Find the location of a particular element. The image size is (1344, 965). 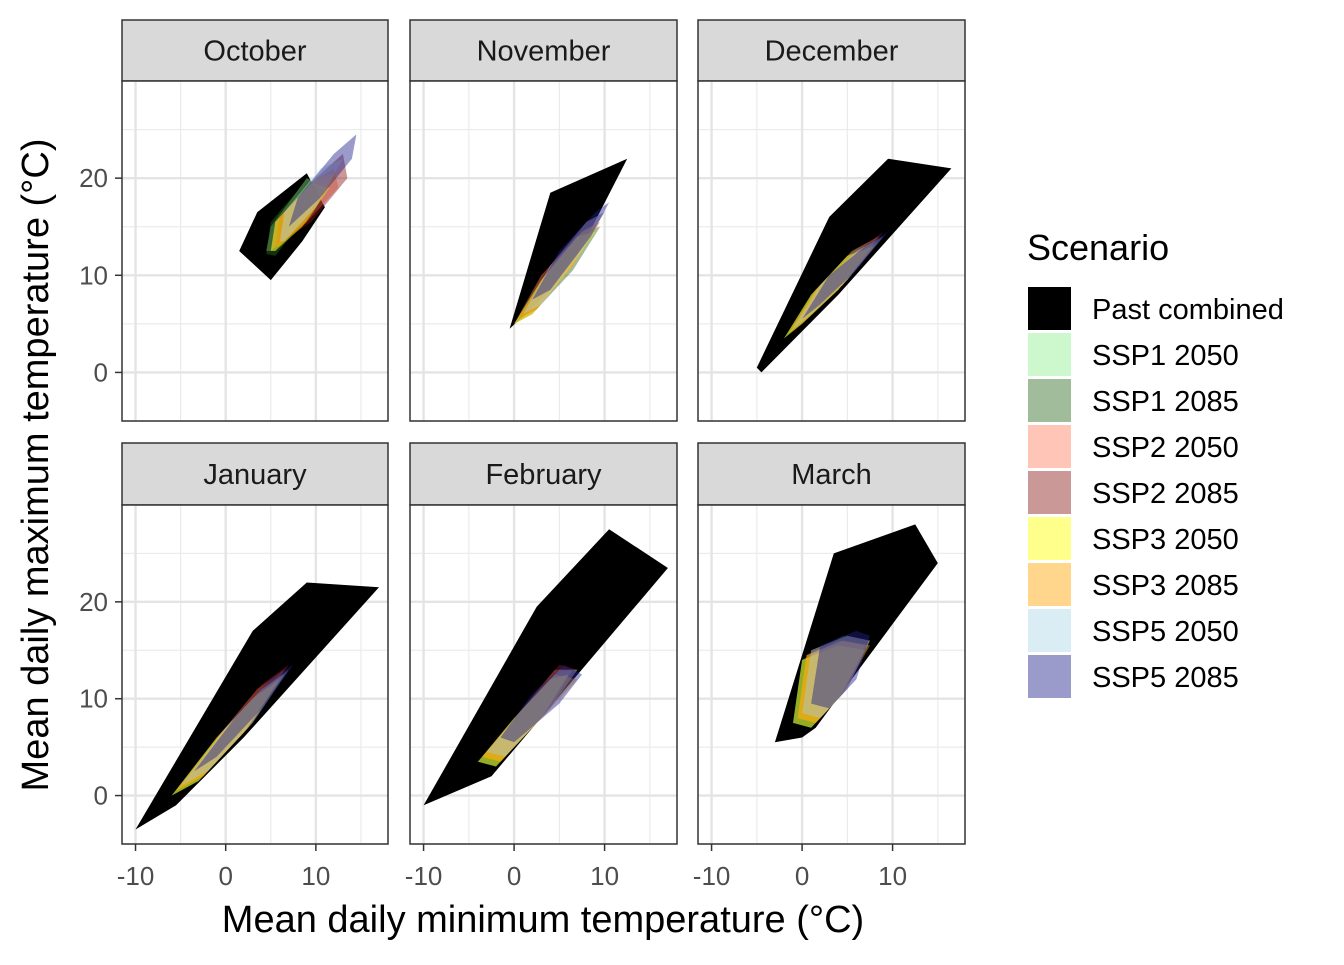

legend-entry: SSP1 2085 is located at coordinates (1133, 400).